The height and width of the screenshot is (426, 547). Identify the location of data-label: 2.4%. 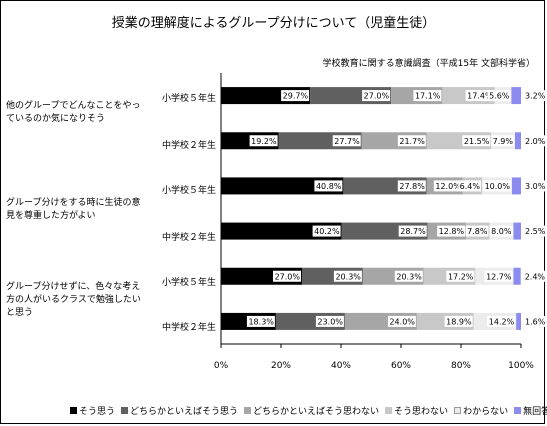
(535, 276).